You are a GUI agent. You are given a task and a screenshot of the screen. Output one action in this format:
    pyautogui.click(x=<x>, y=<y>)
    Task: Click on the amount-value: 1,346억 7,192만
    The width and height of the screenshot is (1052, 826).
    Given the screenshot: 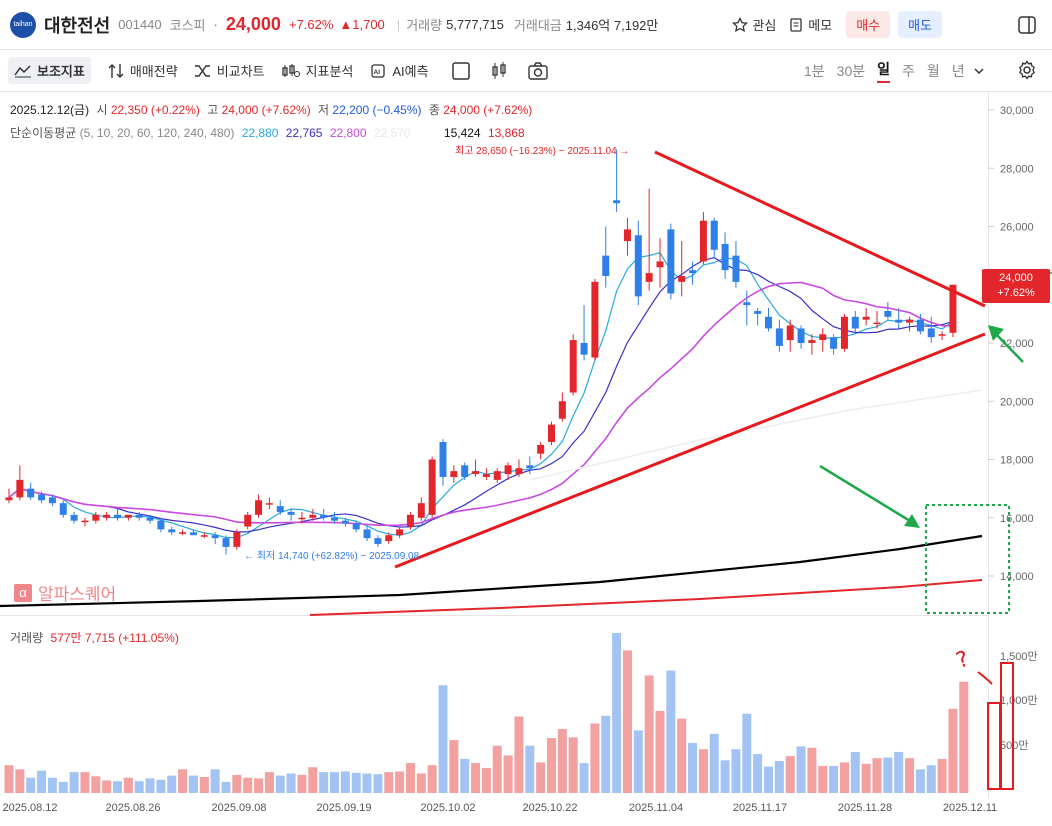 What is the action you would take?
    pyautogui.click(x=612, y=25)
    